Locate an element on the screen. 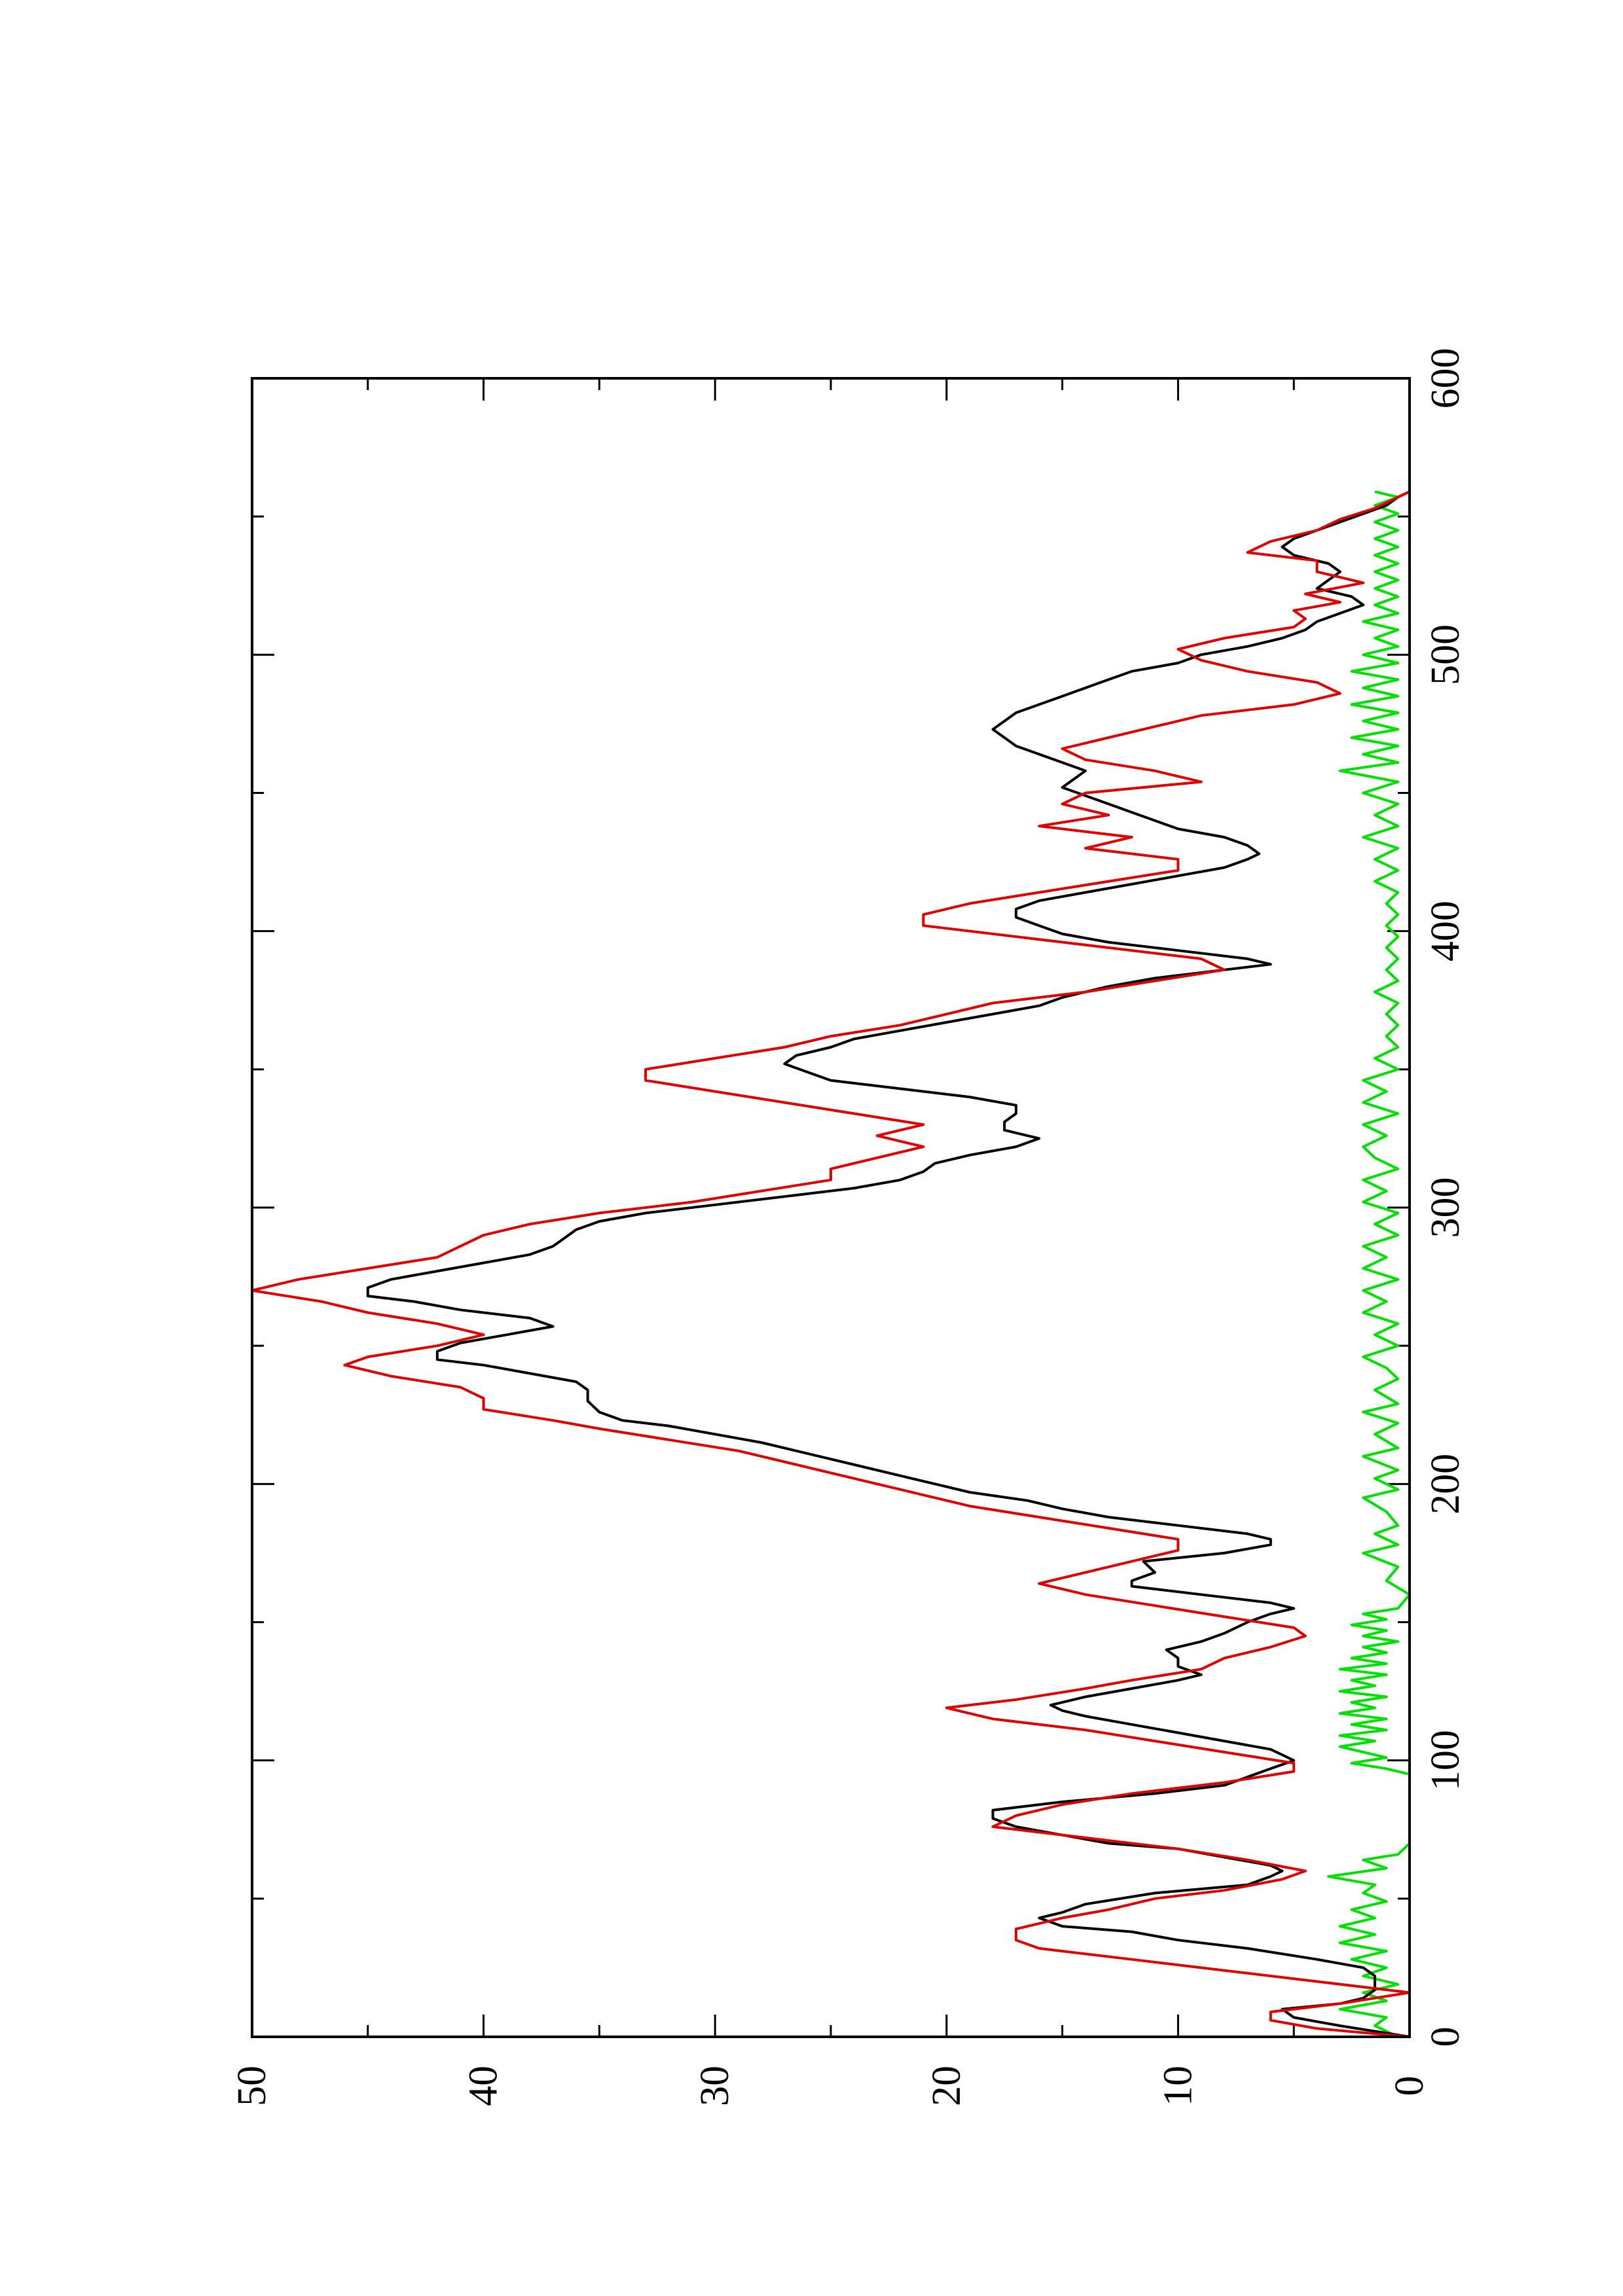 The height and width of the screenshot is (2296, 1623). y-tick-label: 30 is located at coordinates (715, 2086).